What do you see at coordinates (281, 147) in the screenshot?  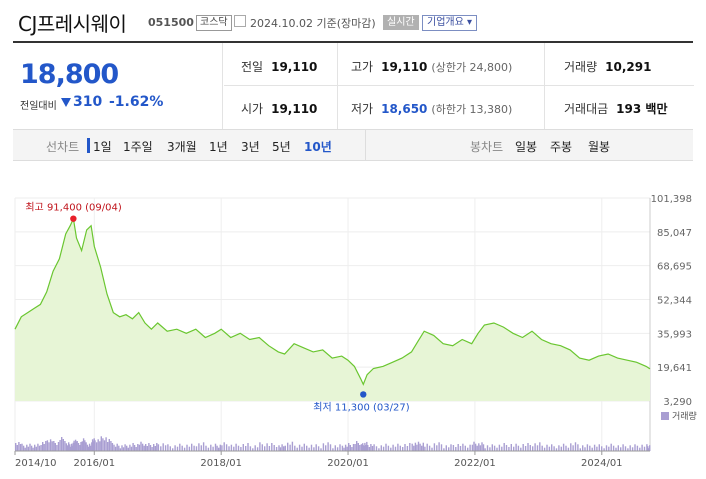 I see `tab-5y: 5년` at bounding box center [281, 147].